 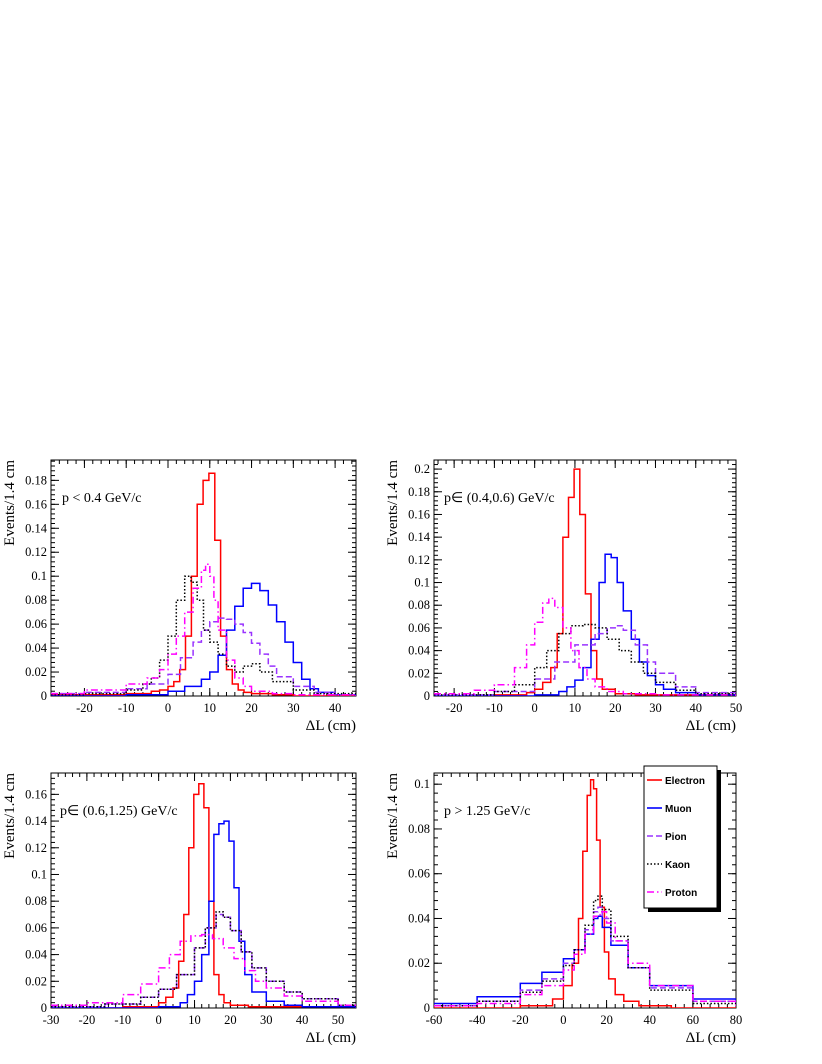 I want to click on legend: Electron Muon Pion Kaon Proton, so click(x=682, y=838).